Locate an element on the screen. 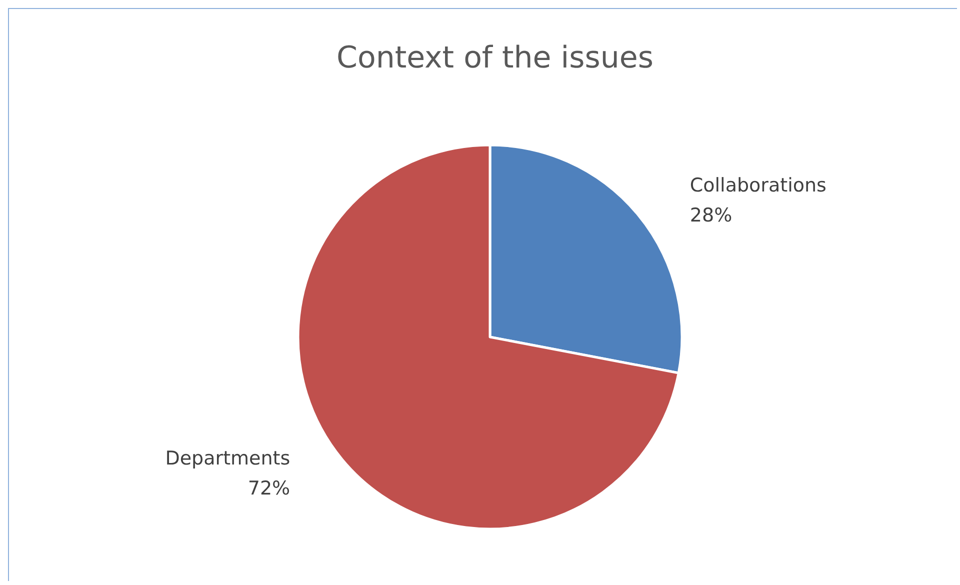 The image size is (960, 585). chart-title: Context of the issues is located at coordinates (495, 58).